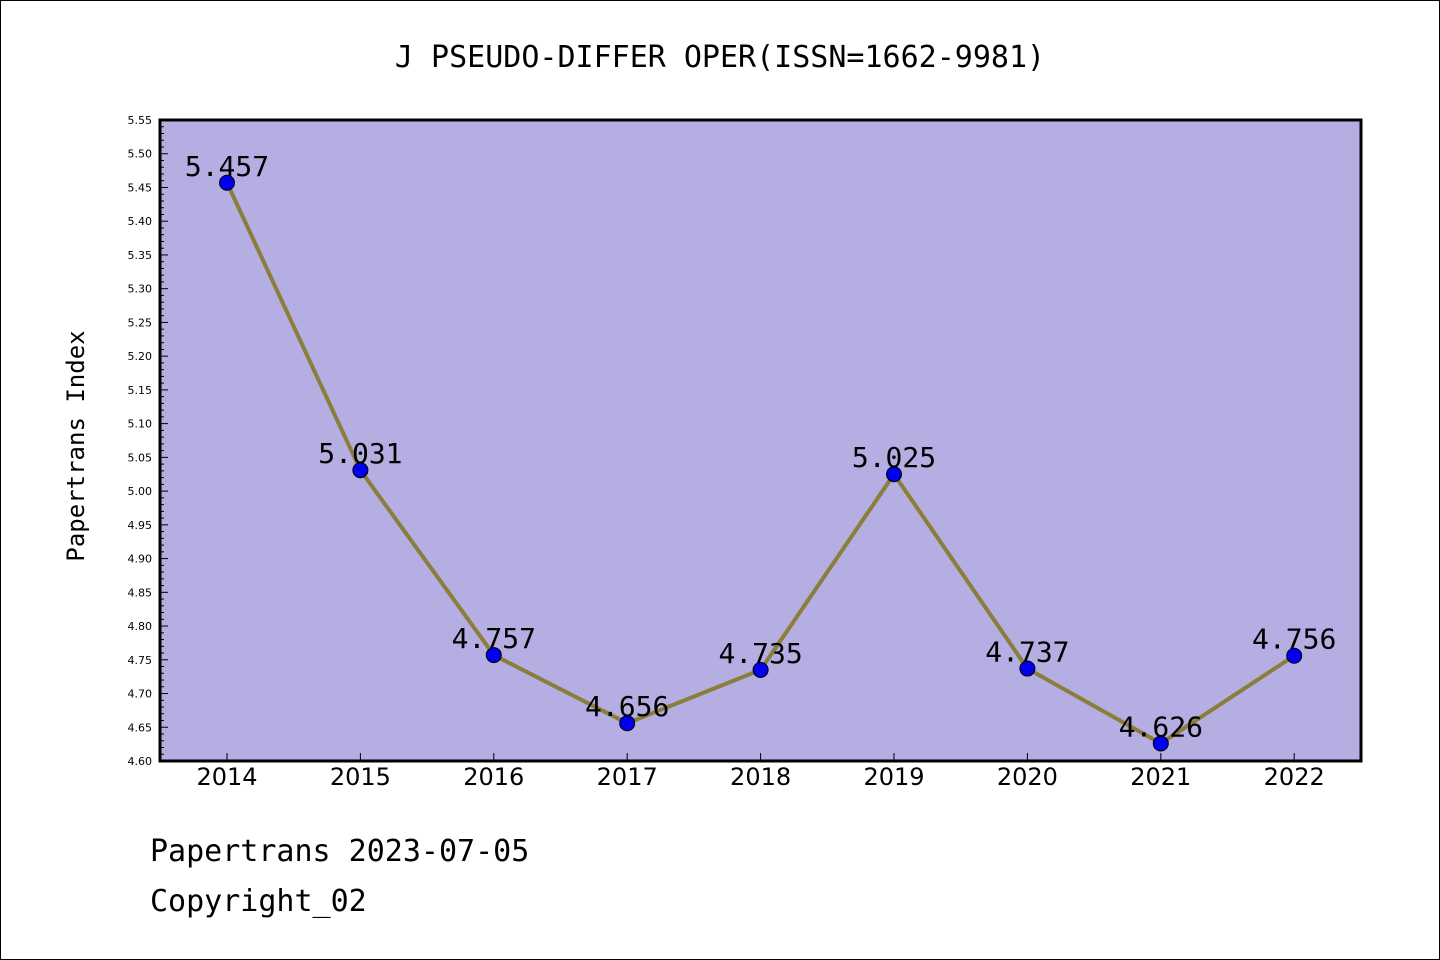  Describe the element at coordinates (627, 706) in the screenshot. I see `data-label: 4.656` at that location.